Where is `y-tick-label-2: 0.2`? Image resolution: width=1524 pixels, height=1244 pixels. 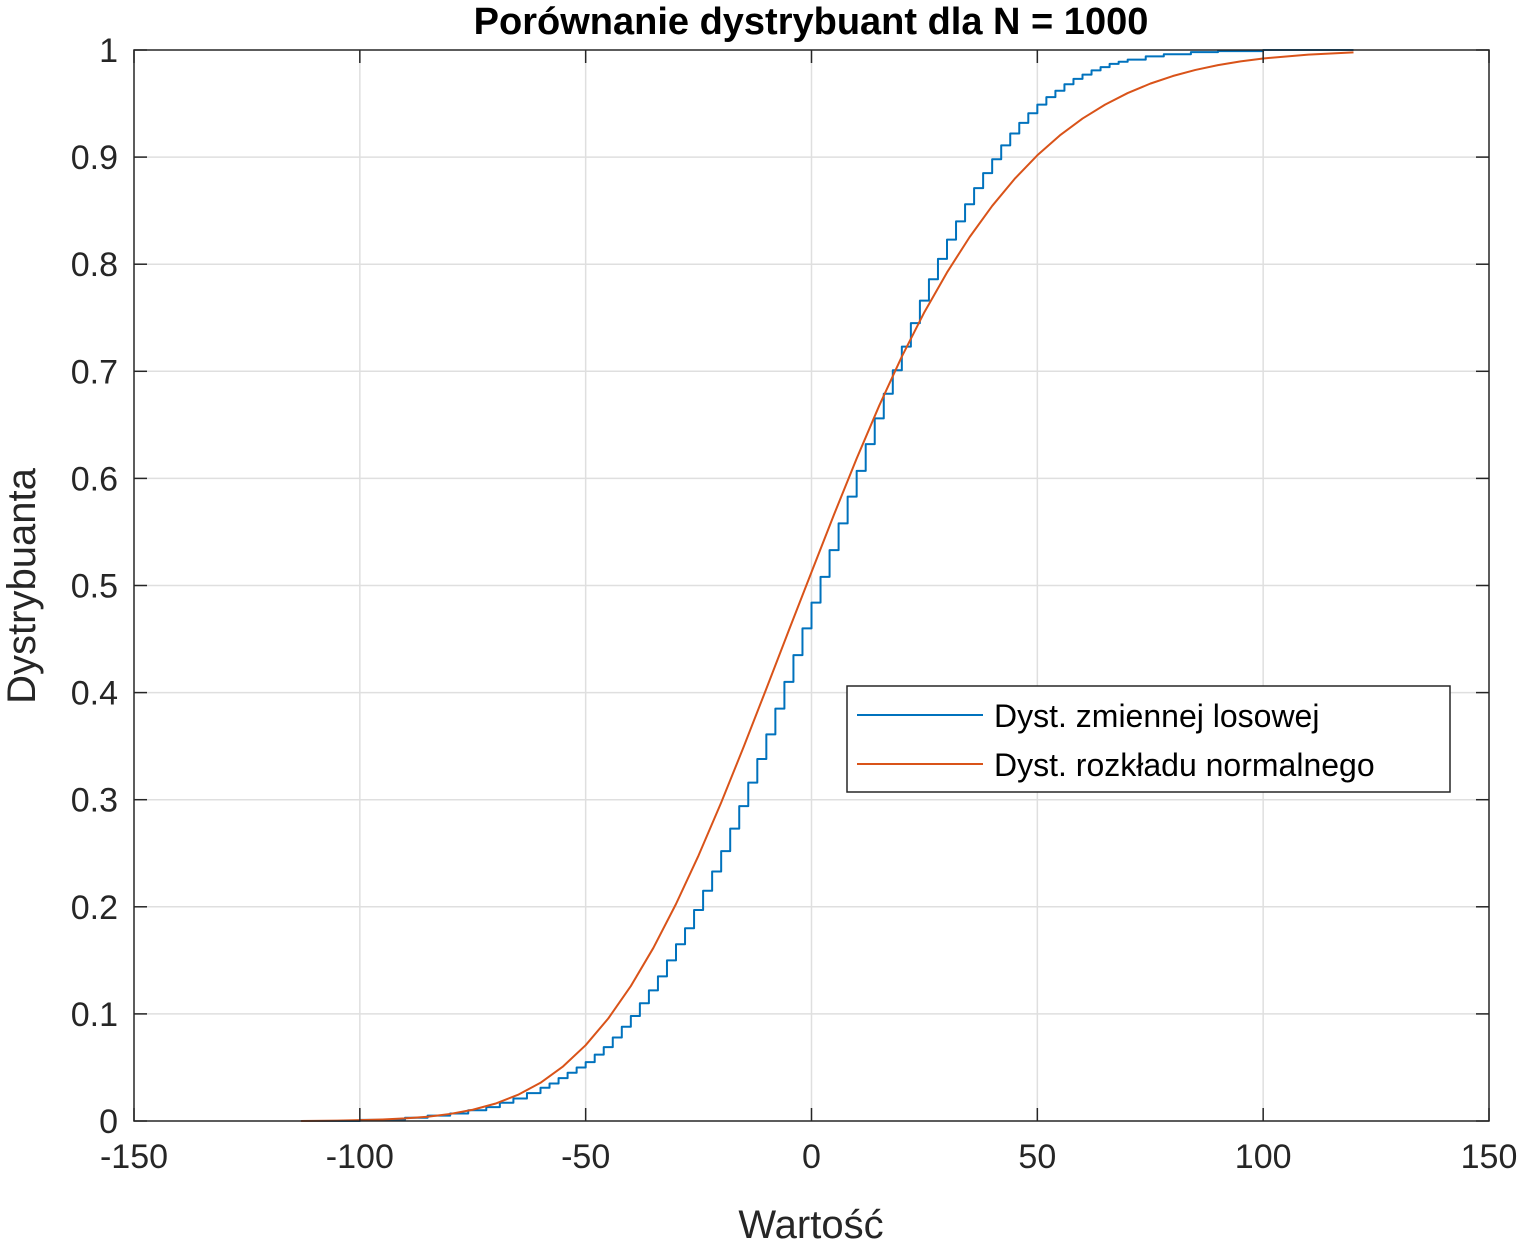 y-tick-label-2: 0.2 is located at coordinates (94, 908).